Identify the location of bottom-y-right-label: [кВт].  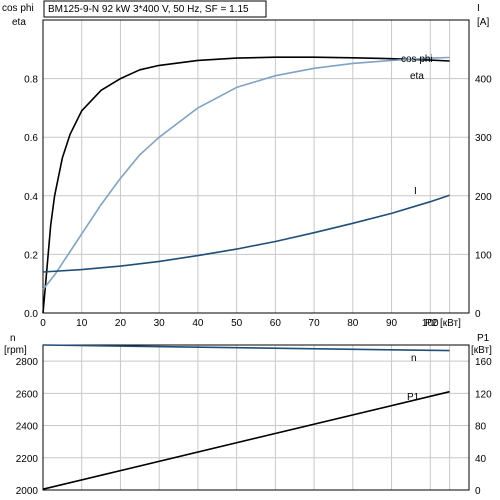
(481, 350).